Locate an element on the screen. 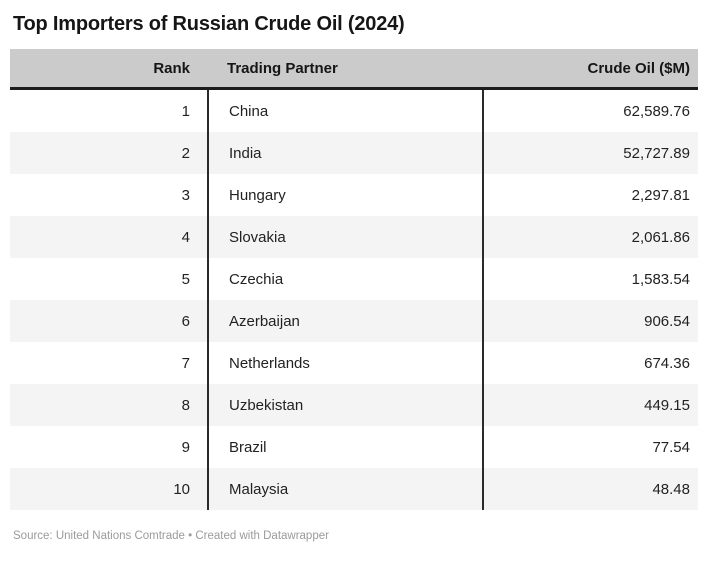  cell-value: 52,727.89 is located at coordinates (590, 153).